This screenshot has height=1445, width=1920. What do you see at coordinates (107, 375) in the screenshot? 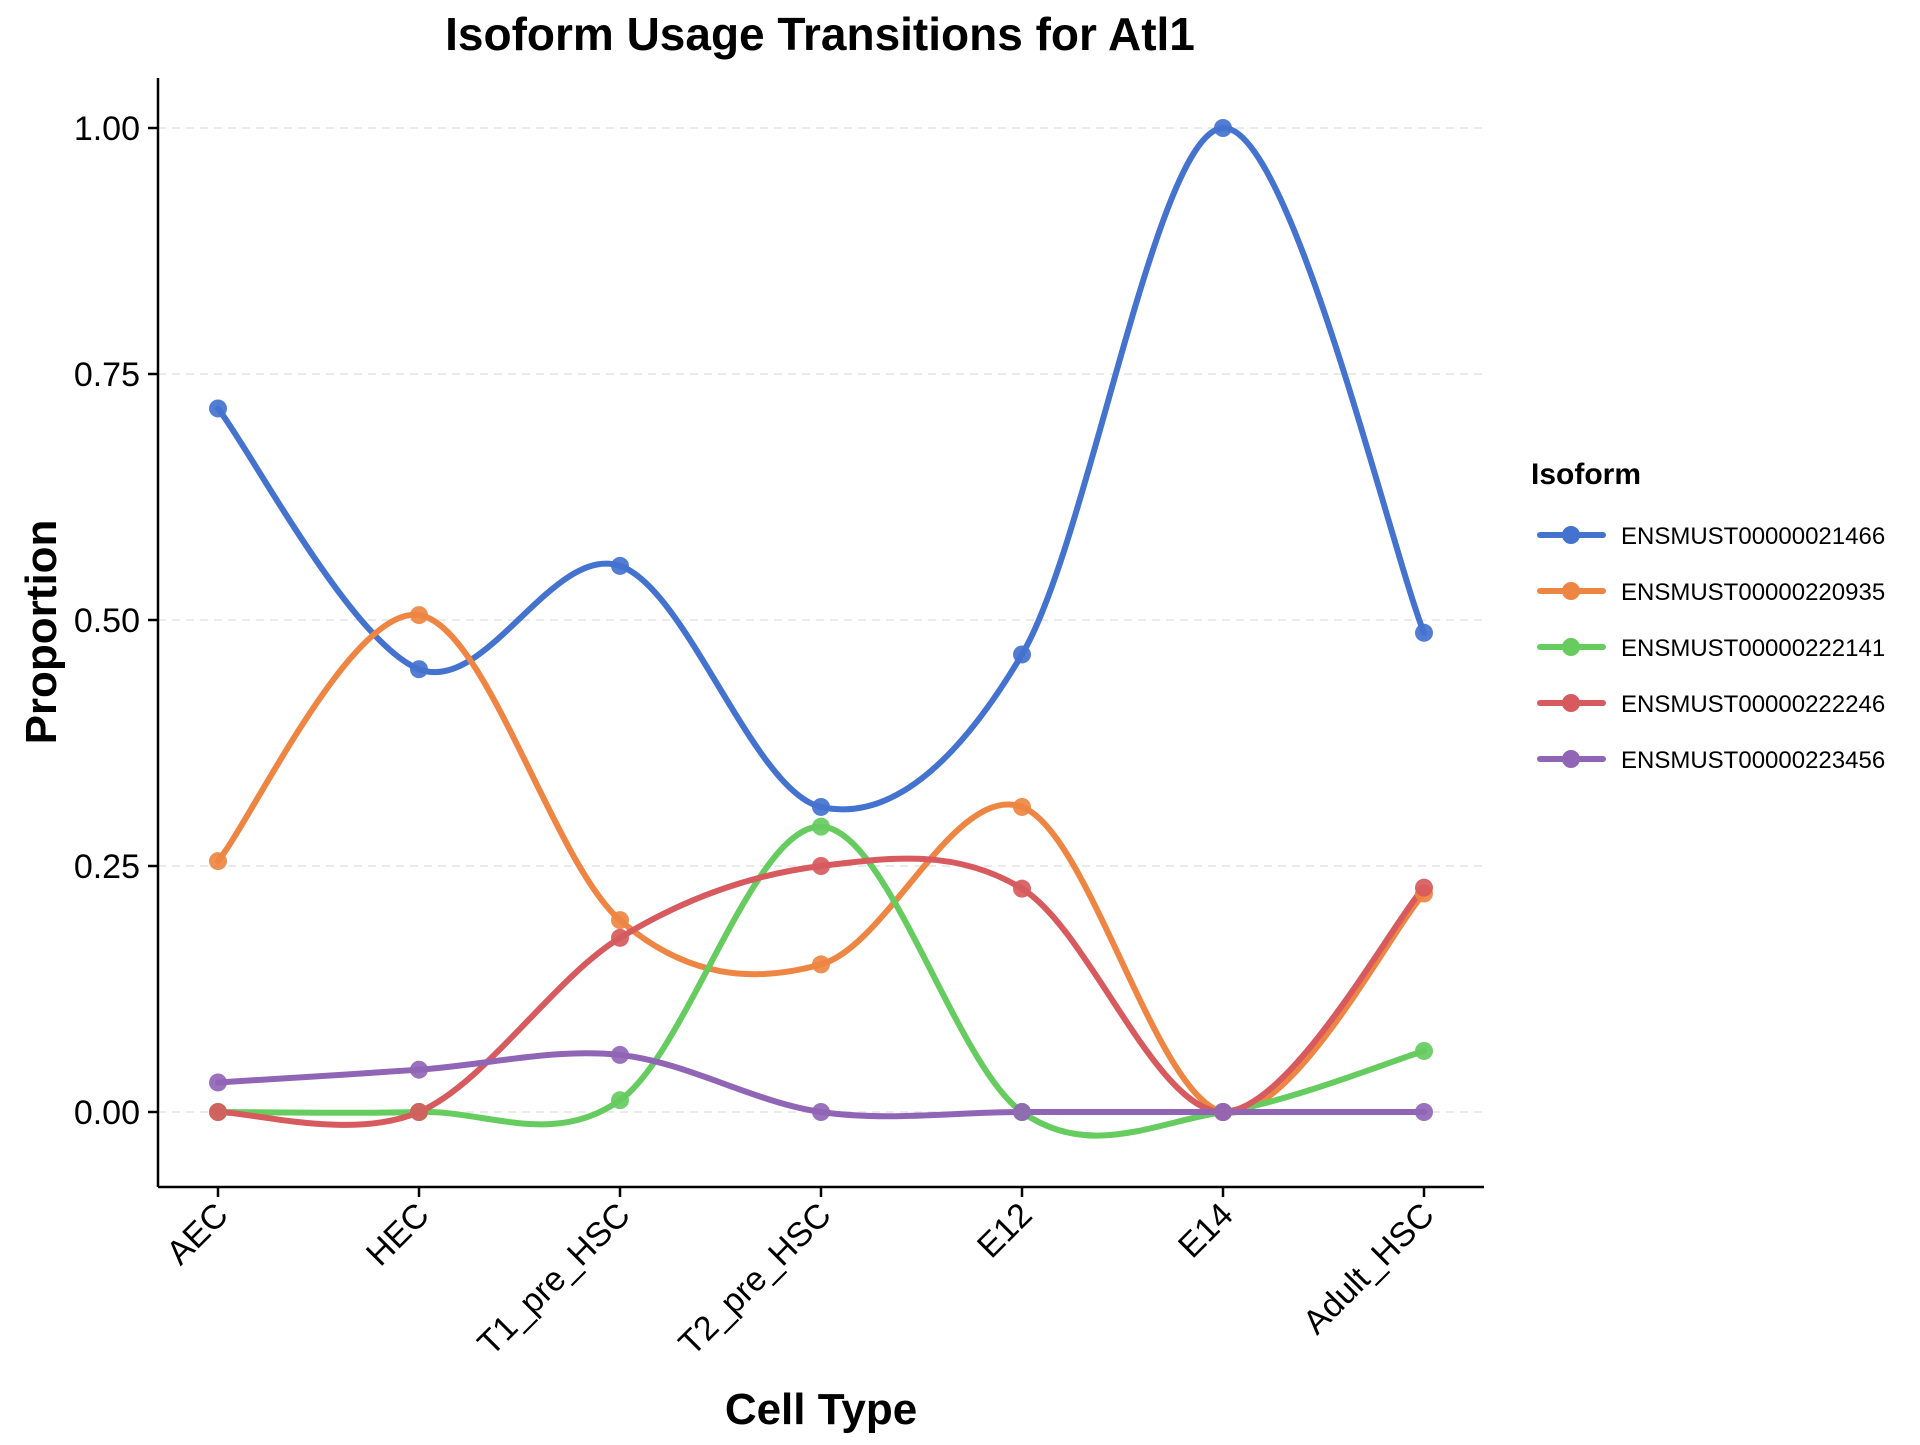
I see `y-tick-label: 0.75` at bounding box center [107, 375].